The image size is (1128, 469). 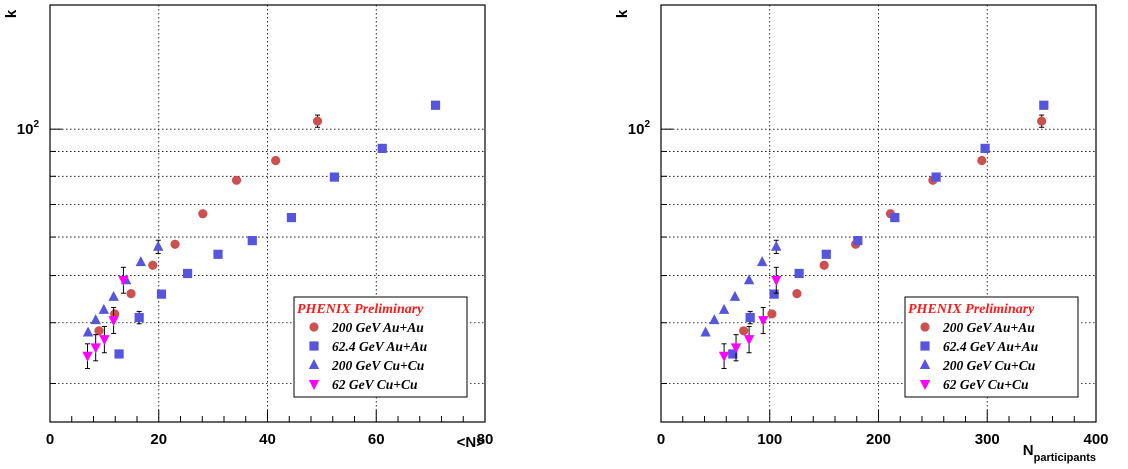 I want to click on x-tick-label: 80, so click(x=485, y=439).